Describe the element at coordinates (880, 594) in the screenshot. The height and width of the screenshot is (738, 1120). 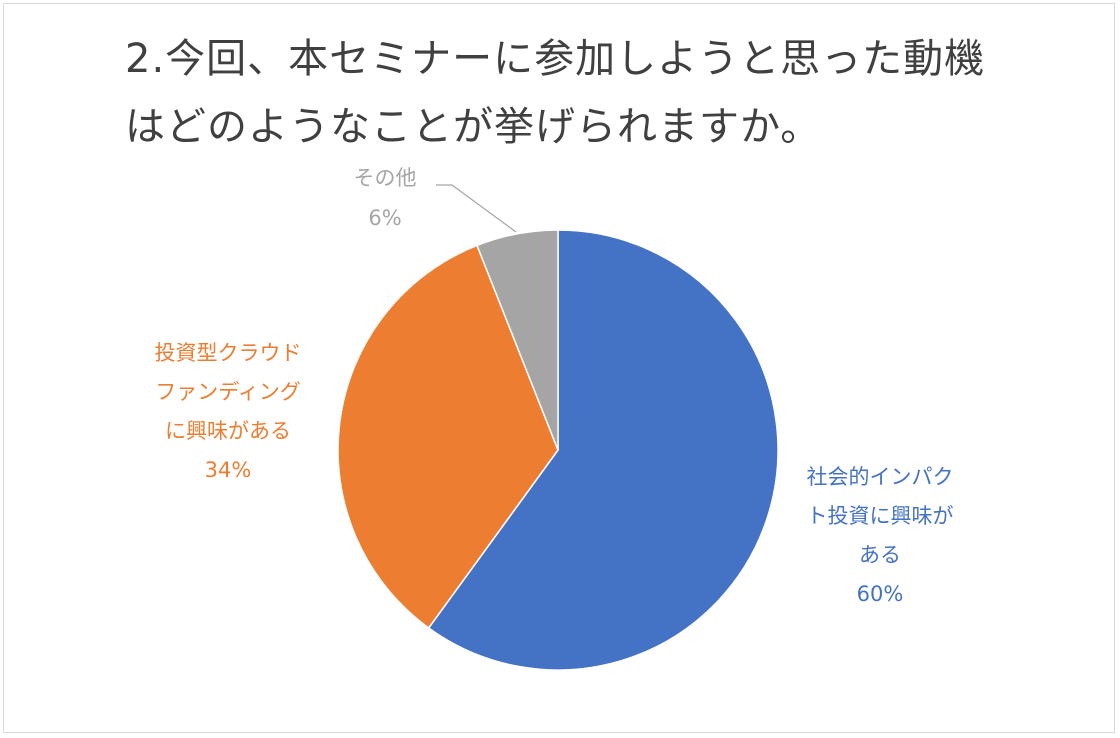
I see `label-social-impact-percent: 60%` at that location.